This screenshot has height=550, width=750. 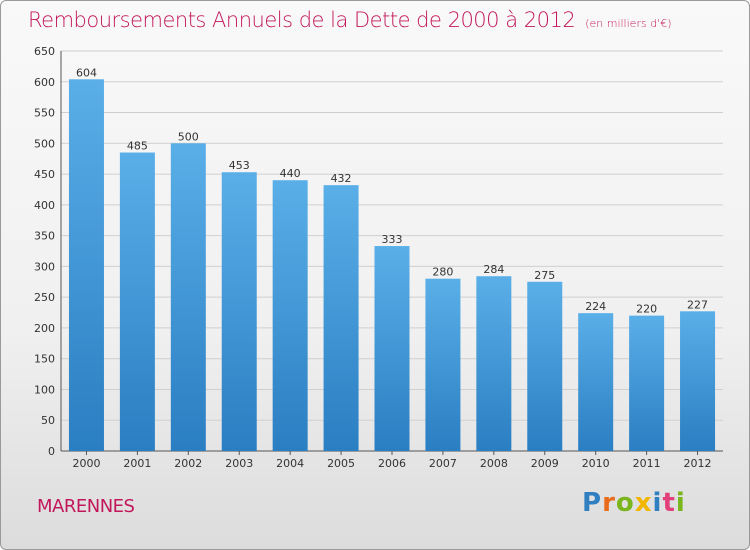 I want to click on bar-value-label: 440, so click(x=290, y=173).